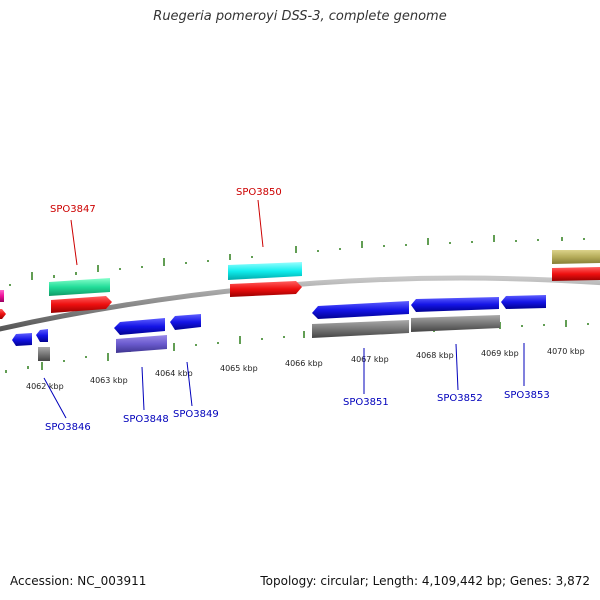 This screenshot has width=600, height=600. I want to click on kbp-label: 4068 kbp, so click(435, 355).